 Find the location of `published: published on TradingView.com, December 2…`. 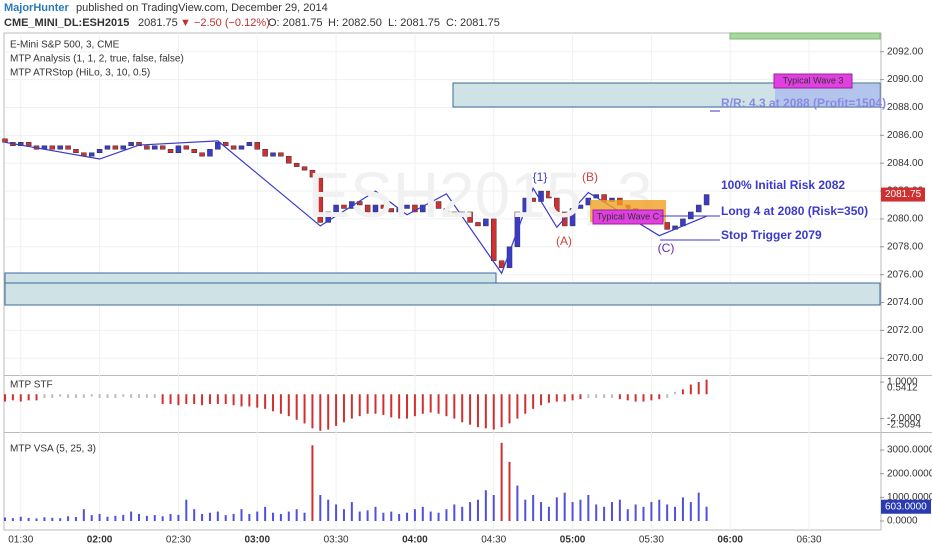

published: published on TradingView.com, December 2… is located at coordinates (202, 8).